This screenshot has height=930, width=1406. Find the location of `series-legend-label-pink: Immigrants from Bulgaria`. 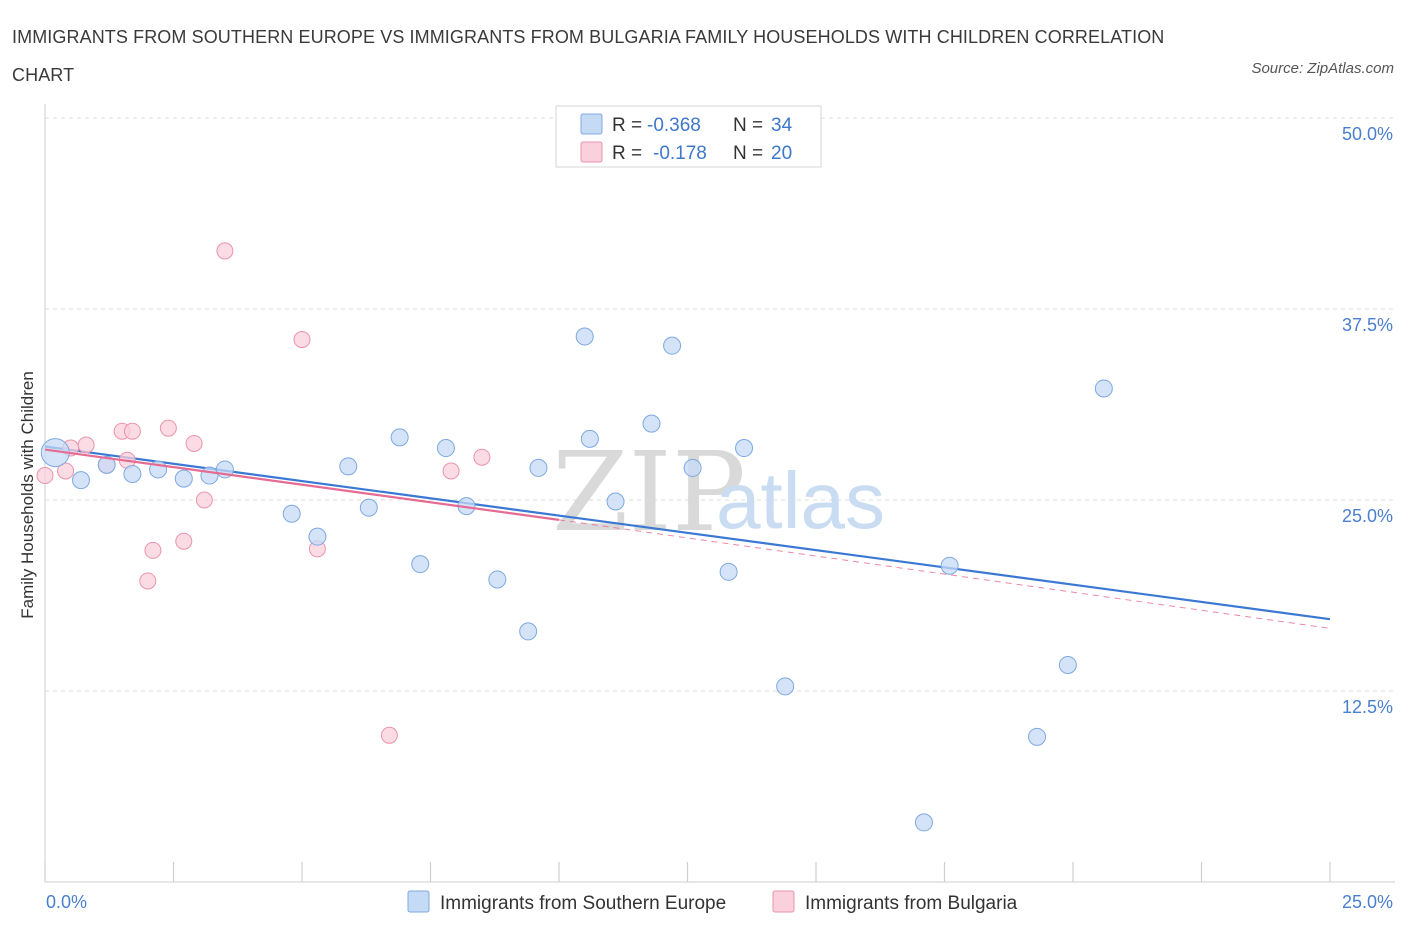

series-legend-label-pink: Immigrants from Bulgaria is located at coordinates (911, 903).